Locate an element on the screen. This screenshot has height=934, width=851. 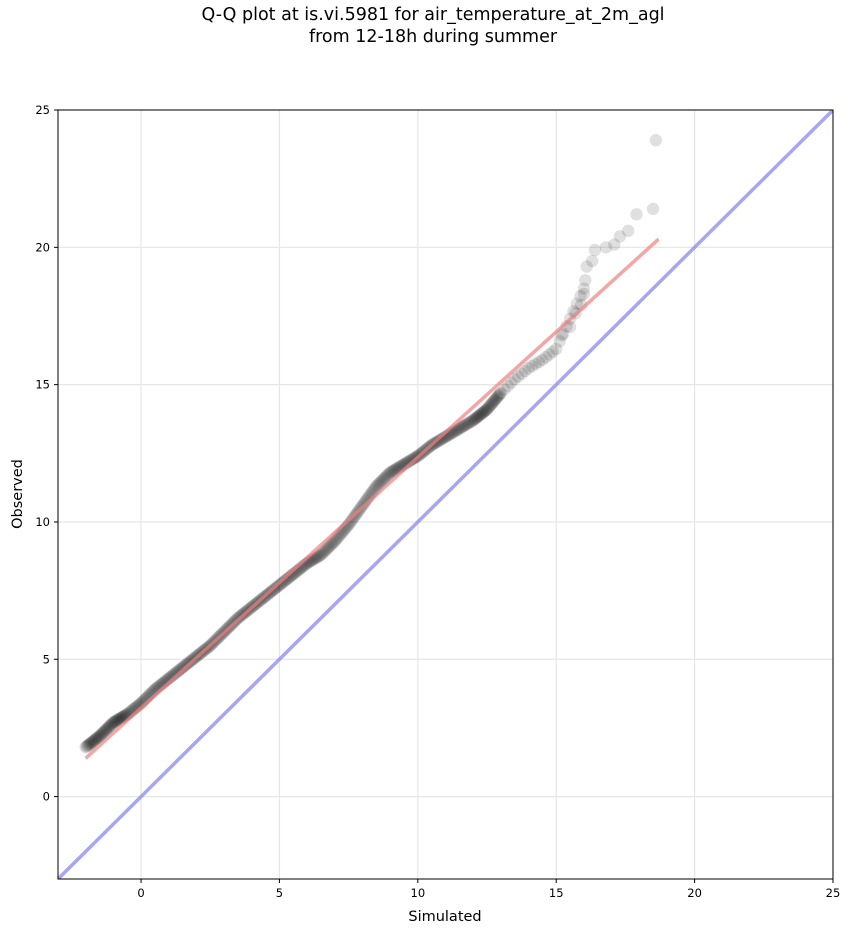
x-tick-label-3: 15 is located at coordinates (556, 893).